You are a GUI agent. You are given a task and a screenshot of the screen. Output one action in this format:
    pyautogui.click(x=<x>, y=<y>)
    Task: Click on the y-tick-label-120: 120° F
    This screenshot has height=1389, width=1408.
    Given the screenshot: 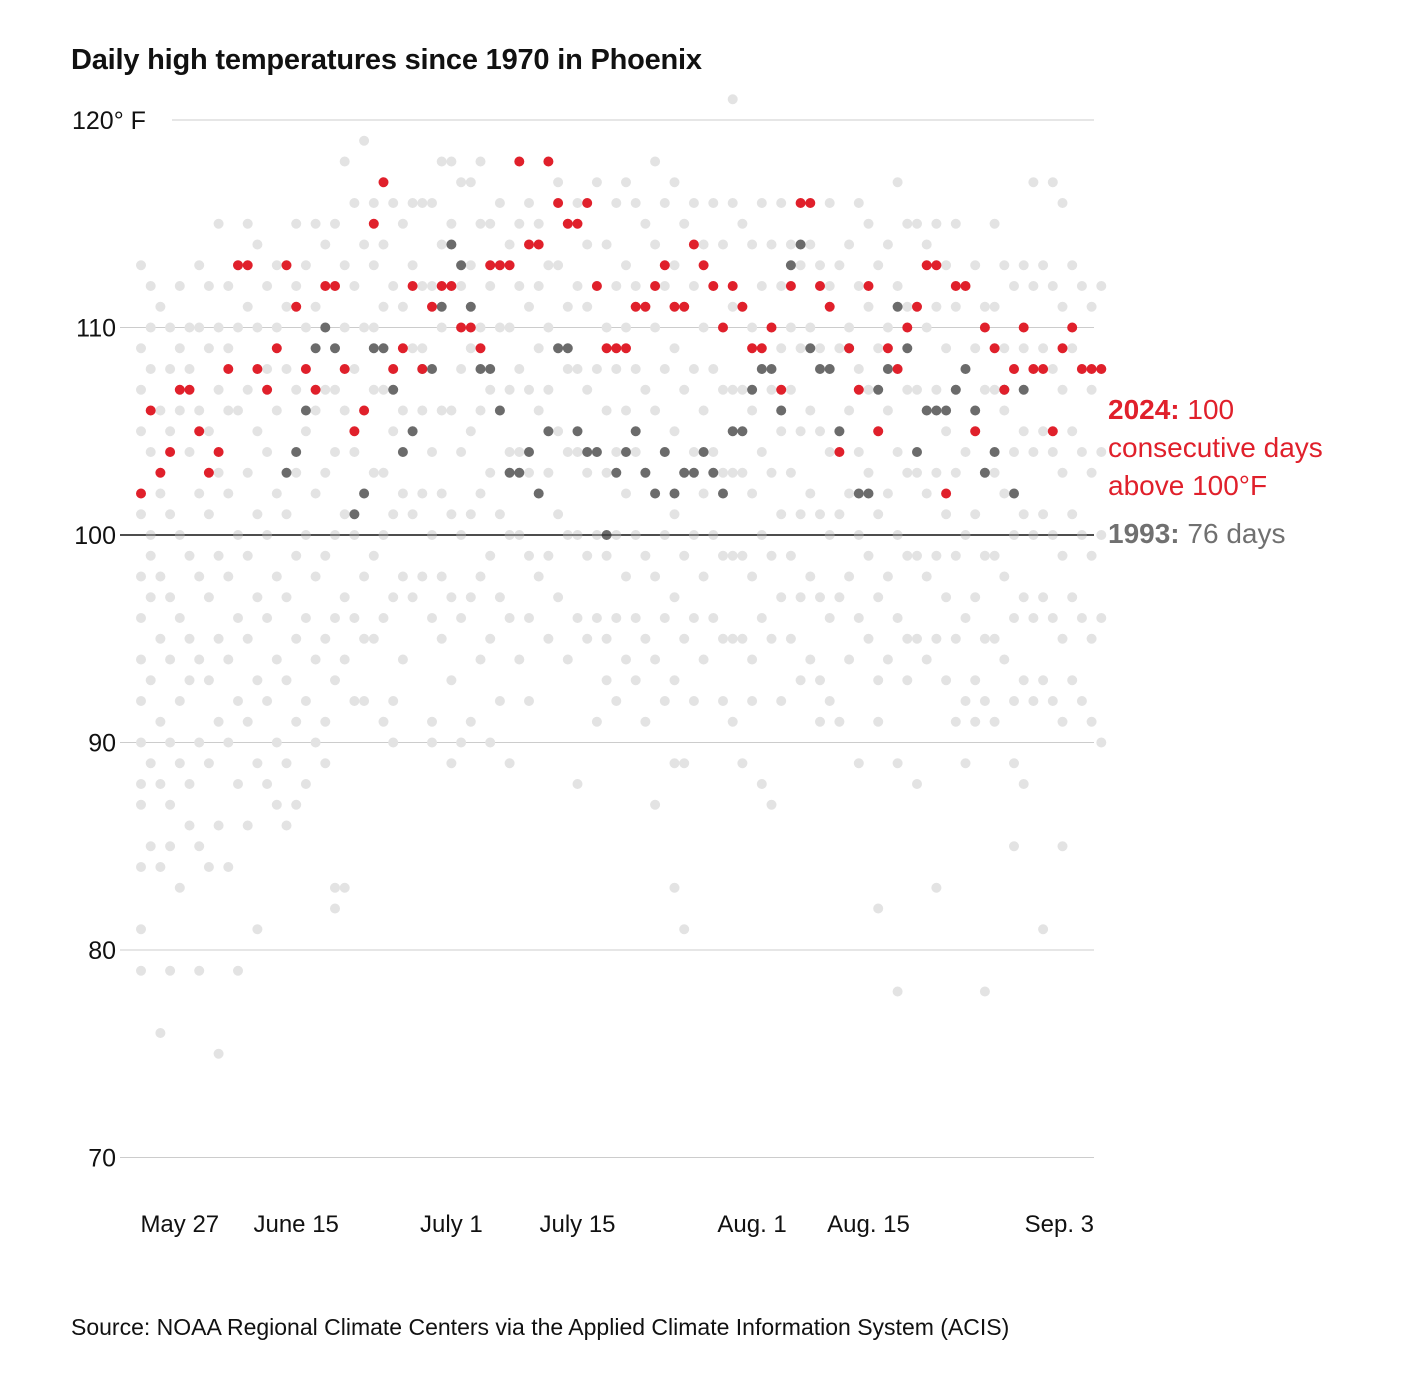 What is the action you would take?
    pyautogui.click(x=109, y=121)
    